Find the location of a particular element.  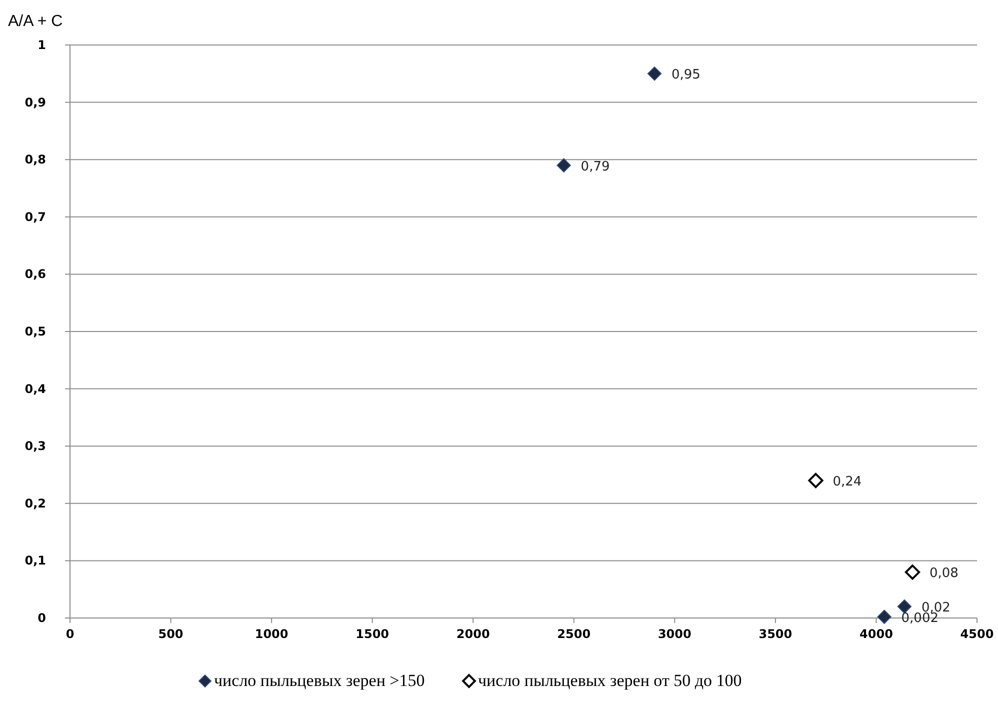

y-tick-label: 0,7 is located at coordinates (35, 217).